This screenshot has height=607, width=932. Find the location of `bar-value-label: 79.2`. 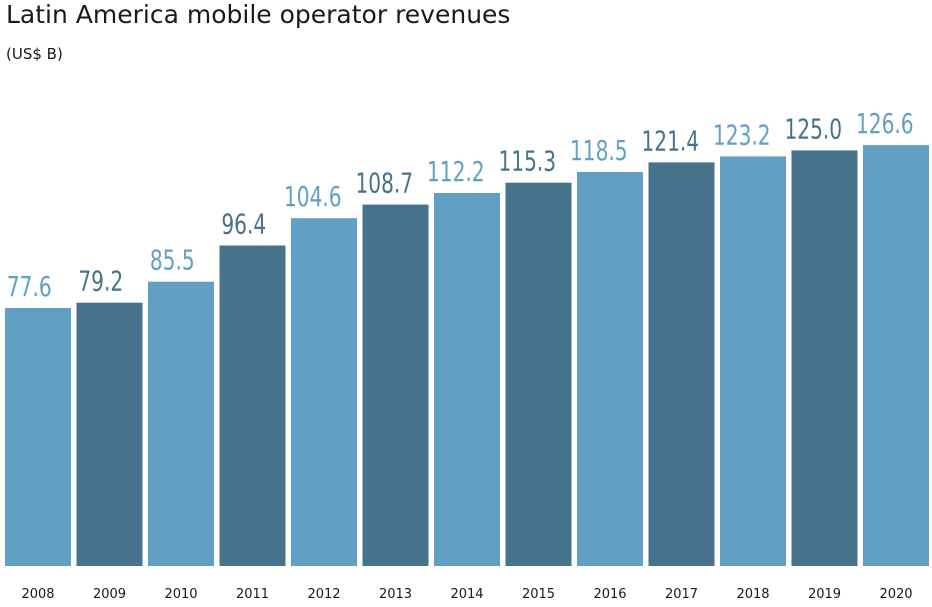

bar-value-label: 79.2 is located at coordinates (100, 280).